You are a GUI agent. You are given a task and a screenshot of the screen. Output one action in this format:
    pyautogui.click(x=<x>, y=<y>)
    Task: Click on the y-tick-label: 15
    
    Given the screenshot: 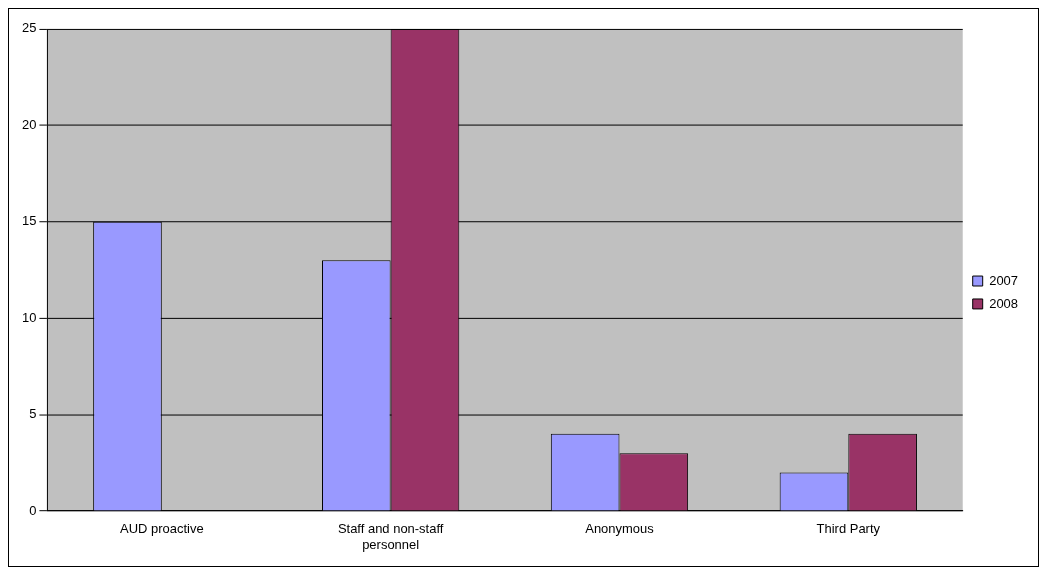 What is the action you would take?
    pyautogui.click(x=29, y=221)
    